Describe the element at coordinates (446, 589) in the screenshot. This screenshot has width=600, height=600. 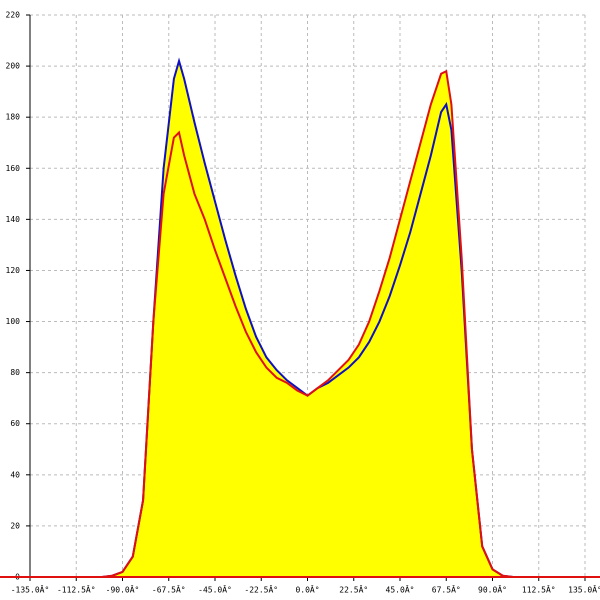
I see `x-tick-label: 67.5Â°` at that location.